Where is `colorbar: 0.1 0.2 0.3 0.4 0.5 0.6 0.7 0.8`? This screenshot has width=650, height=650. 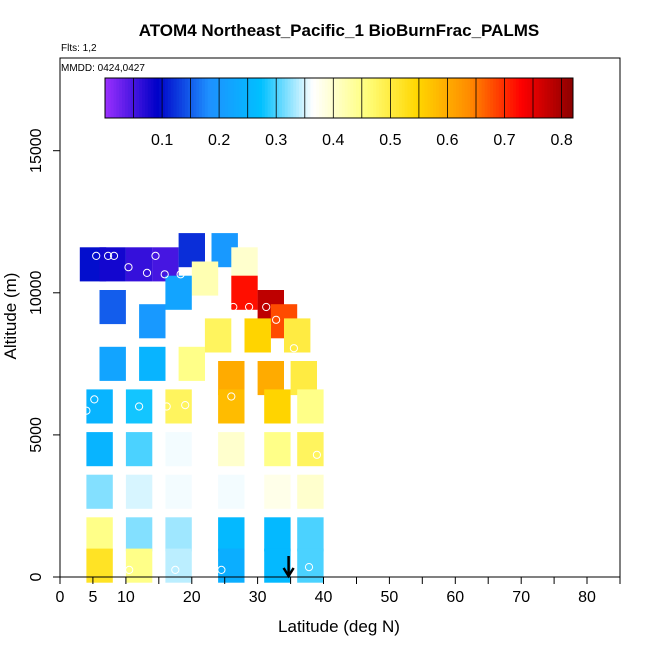 colorbar: 0.1 0.2 0.3 0.4 0.5 0.6 0.7 0.8 is located at coordinates (339, 113).